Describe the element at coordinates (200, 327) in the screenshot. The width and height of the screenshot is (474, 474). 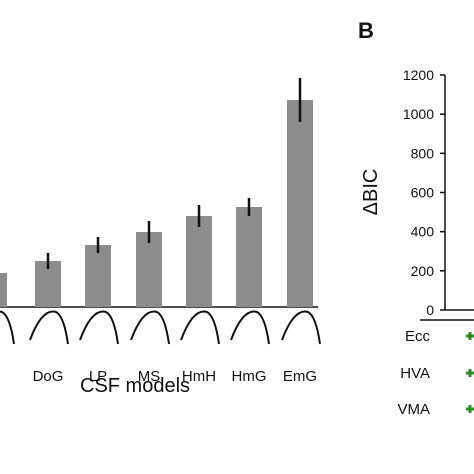
I see `csf-thumbnail-hmh` at that location.